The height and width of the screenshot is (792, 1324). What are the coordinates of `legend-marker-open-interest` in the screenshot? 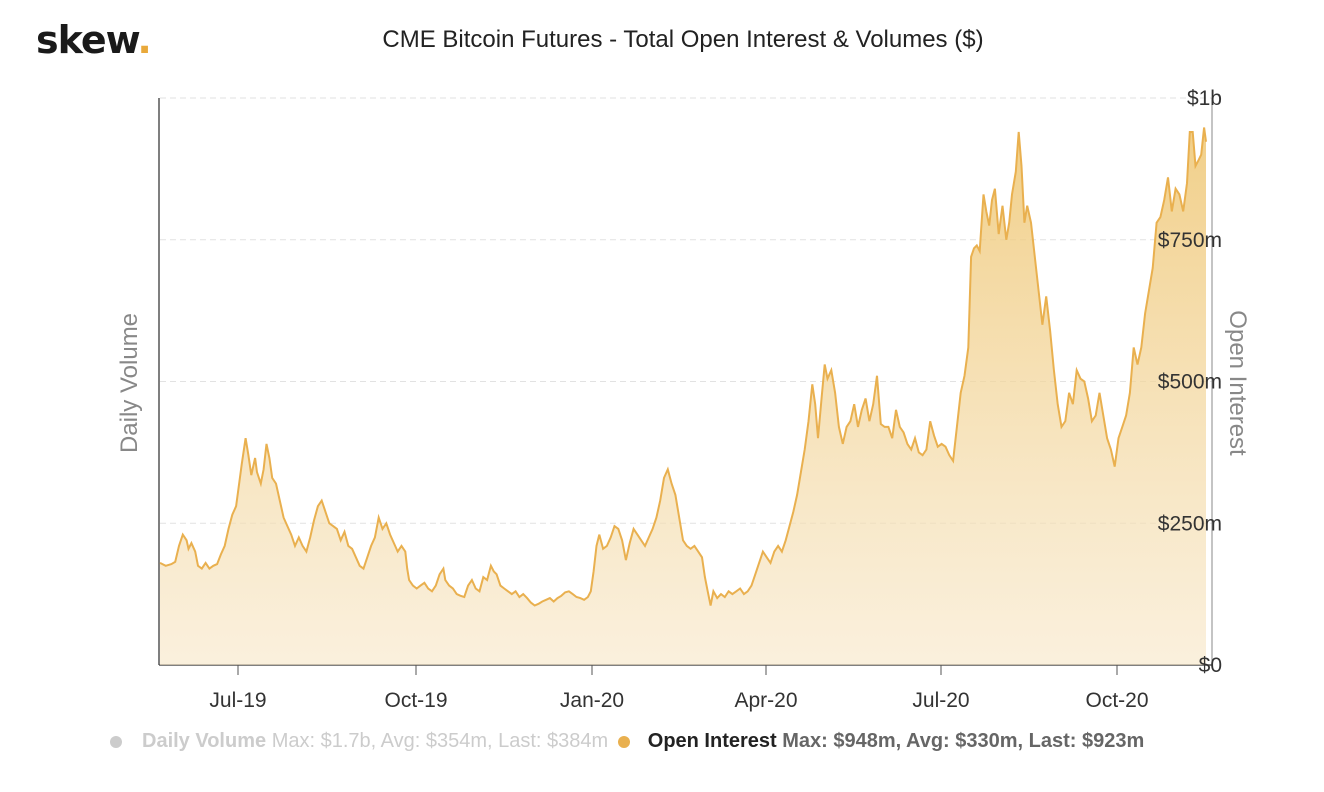 It's located at (623, 741).